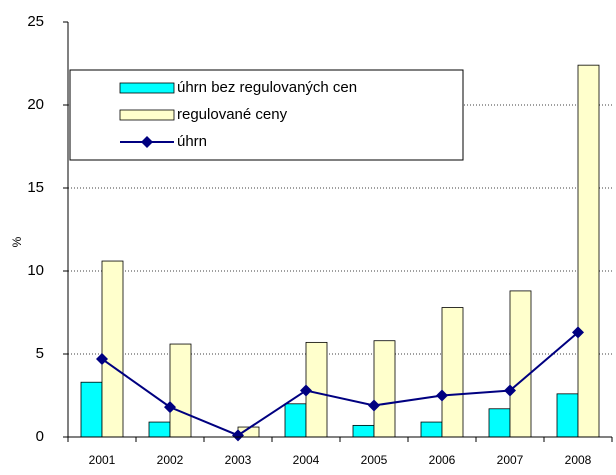 This screenshot has width=616, height=475. What do you see at coordinates (267, 87) in the screenshot?
I see `legend-label: úhrn bez regulovaných cen` at bounding box center [267, 87].